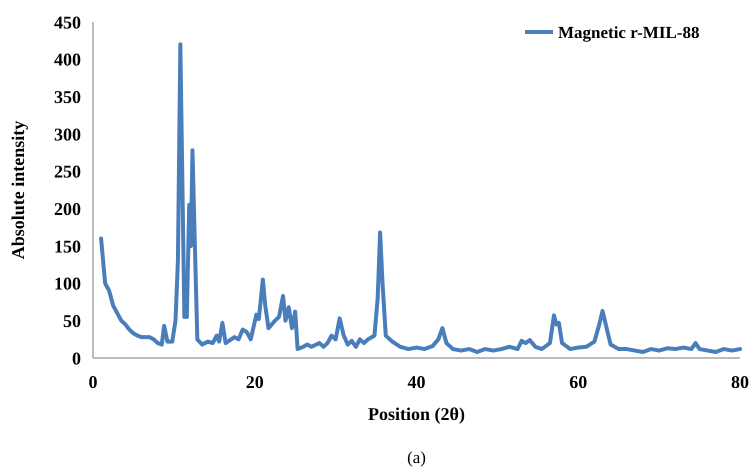  I want to click on y-tick-label: 450, so click(67, 22).